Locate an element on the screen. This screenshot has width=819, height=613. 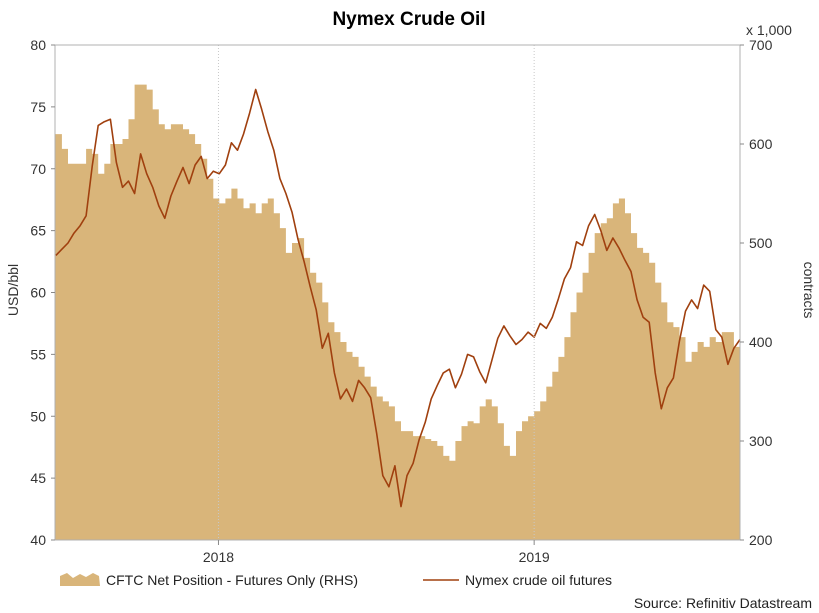
y-tick-label-left: 75 is located at coordinates (38, 107).